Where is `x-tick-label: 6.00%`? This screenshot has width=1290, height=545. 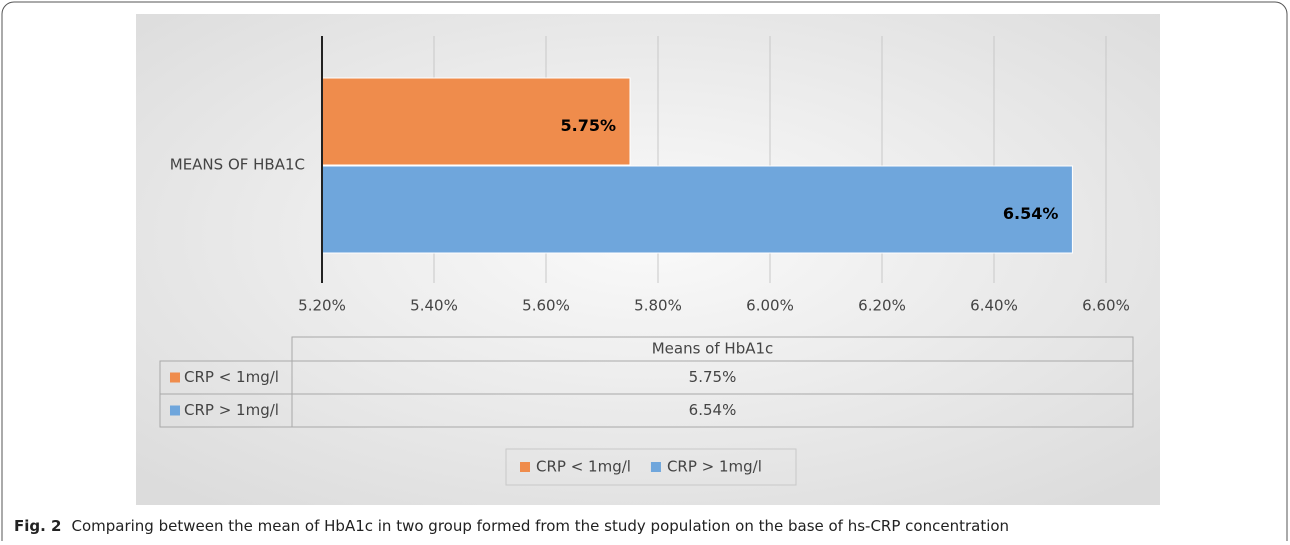 x-tick-label: 6.00% is located at coordinates (770, 306).